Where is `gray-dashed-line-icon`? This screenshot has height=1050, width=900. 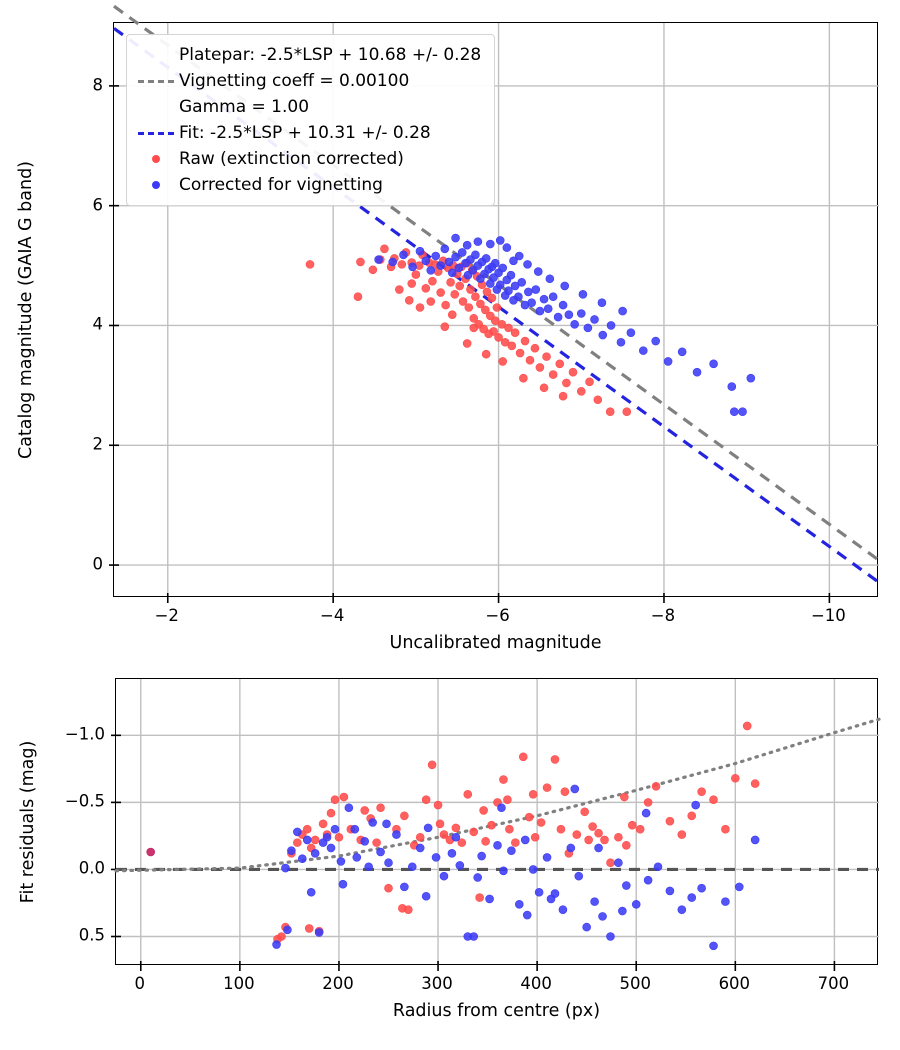 gray-dashed-line-icon is located at coordinates (156, 81).